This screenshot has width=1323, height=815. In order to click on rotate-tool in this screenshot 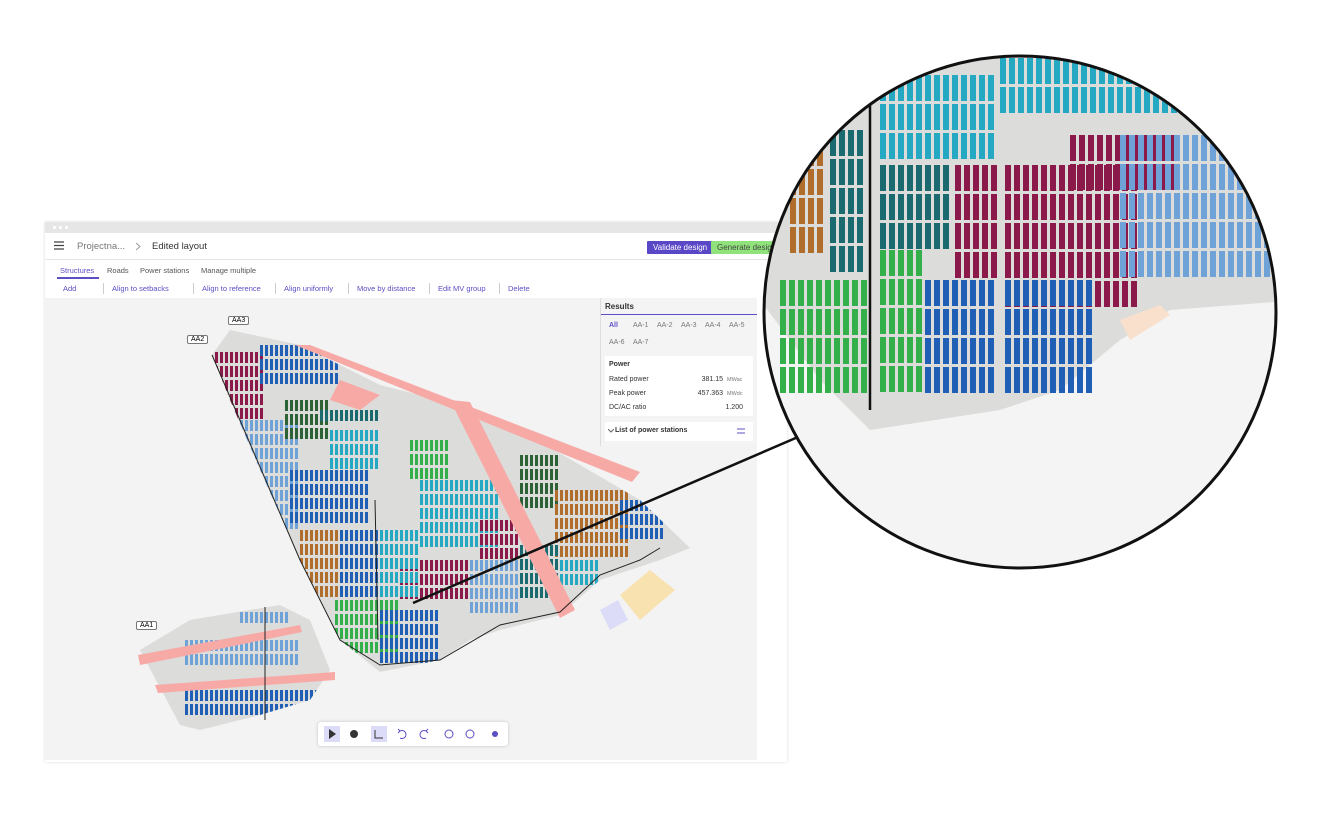, I will do `click(449, 734)`.